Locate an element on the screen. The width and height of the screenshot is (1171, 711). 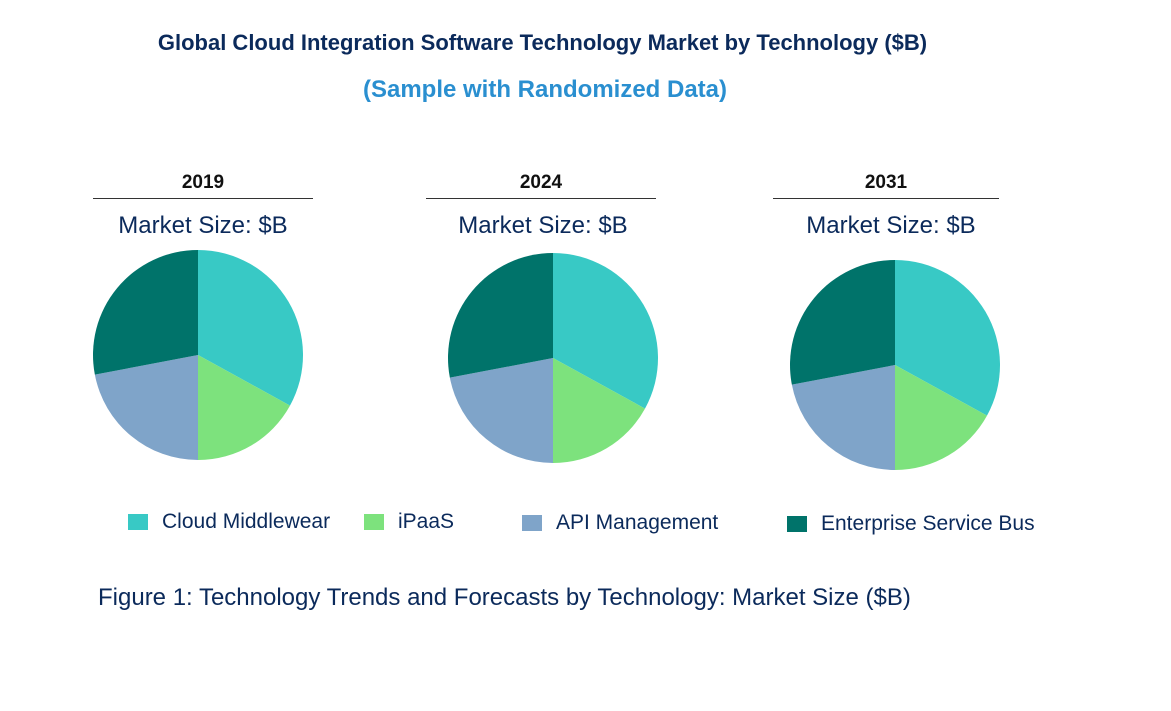
pie-slice-2031-cloud-middlewear is located at coordinates (947, 338).